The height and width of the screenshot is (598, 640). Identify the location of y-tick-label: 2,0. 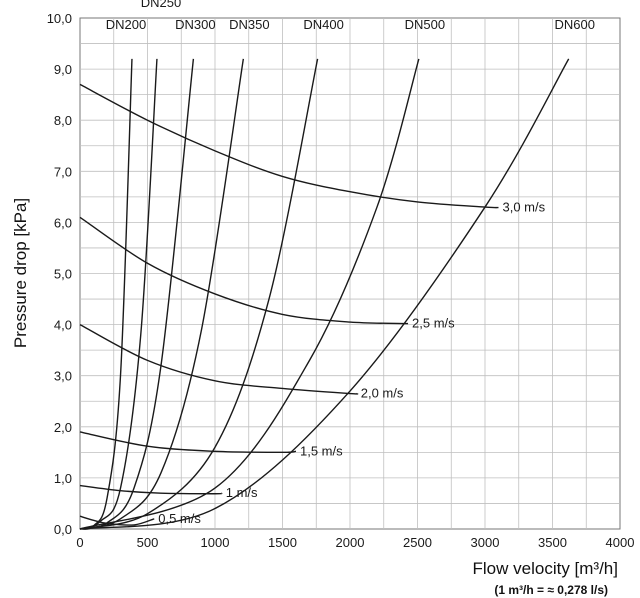
(63, 427).